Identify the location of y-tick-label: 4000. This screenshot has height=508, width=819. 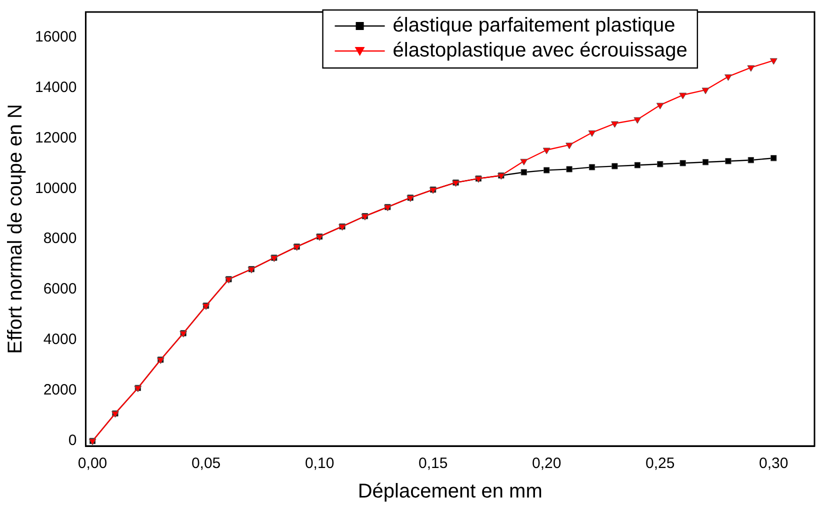
(60, 339).